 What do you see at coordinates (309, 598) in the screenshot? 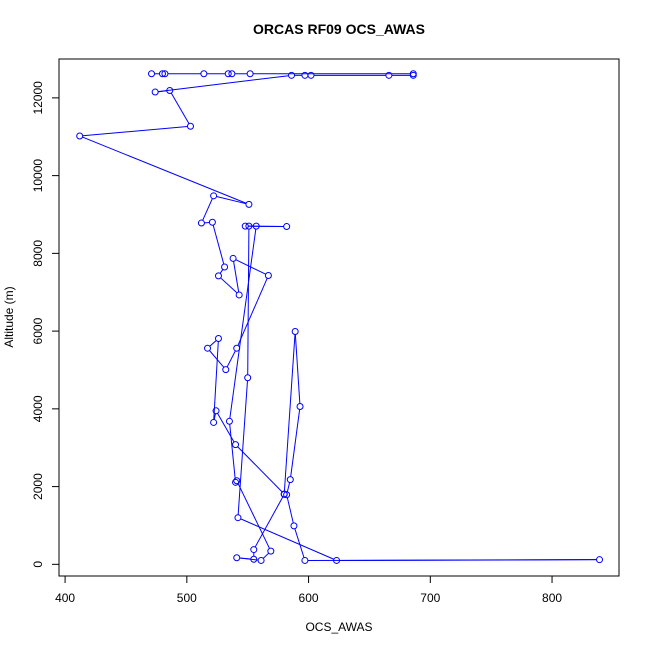
I see `x-tick-label: 600` at bounding box center [309, 598].